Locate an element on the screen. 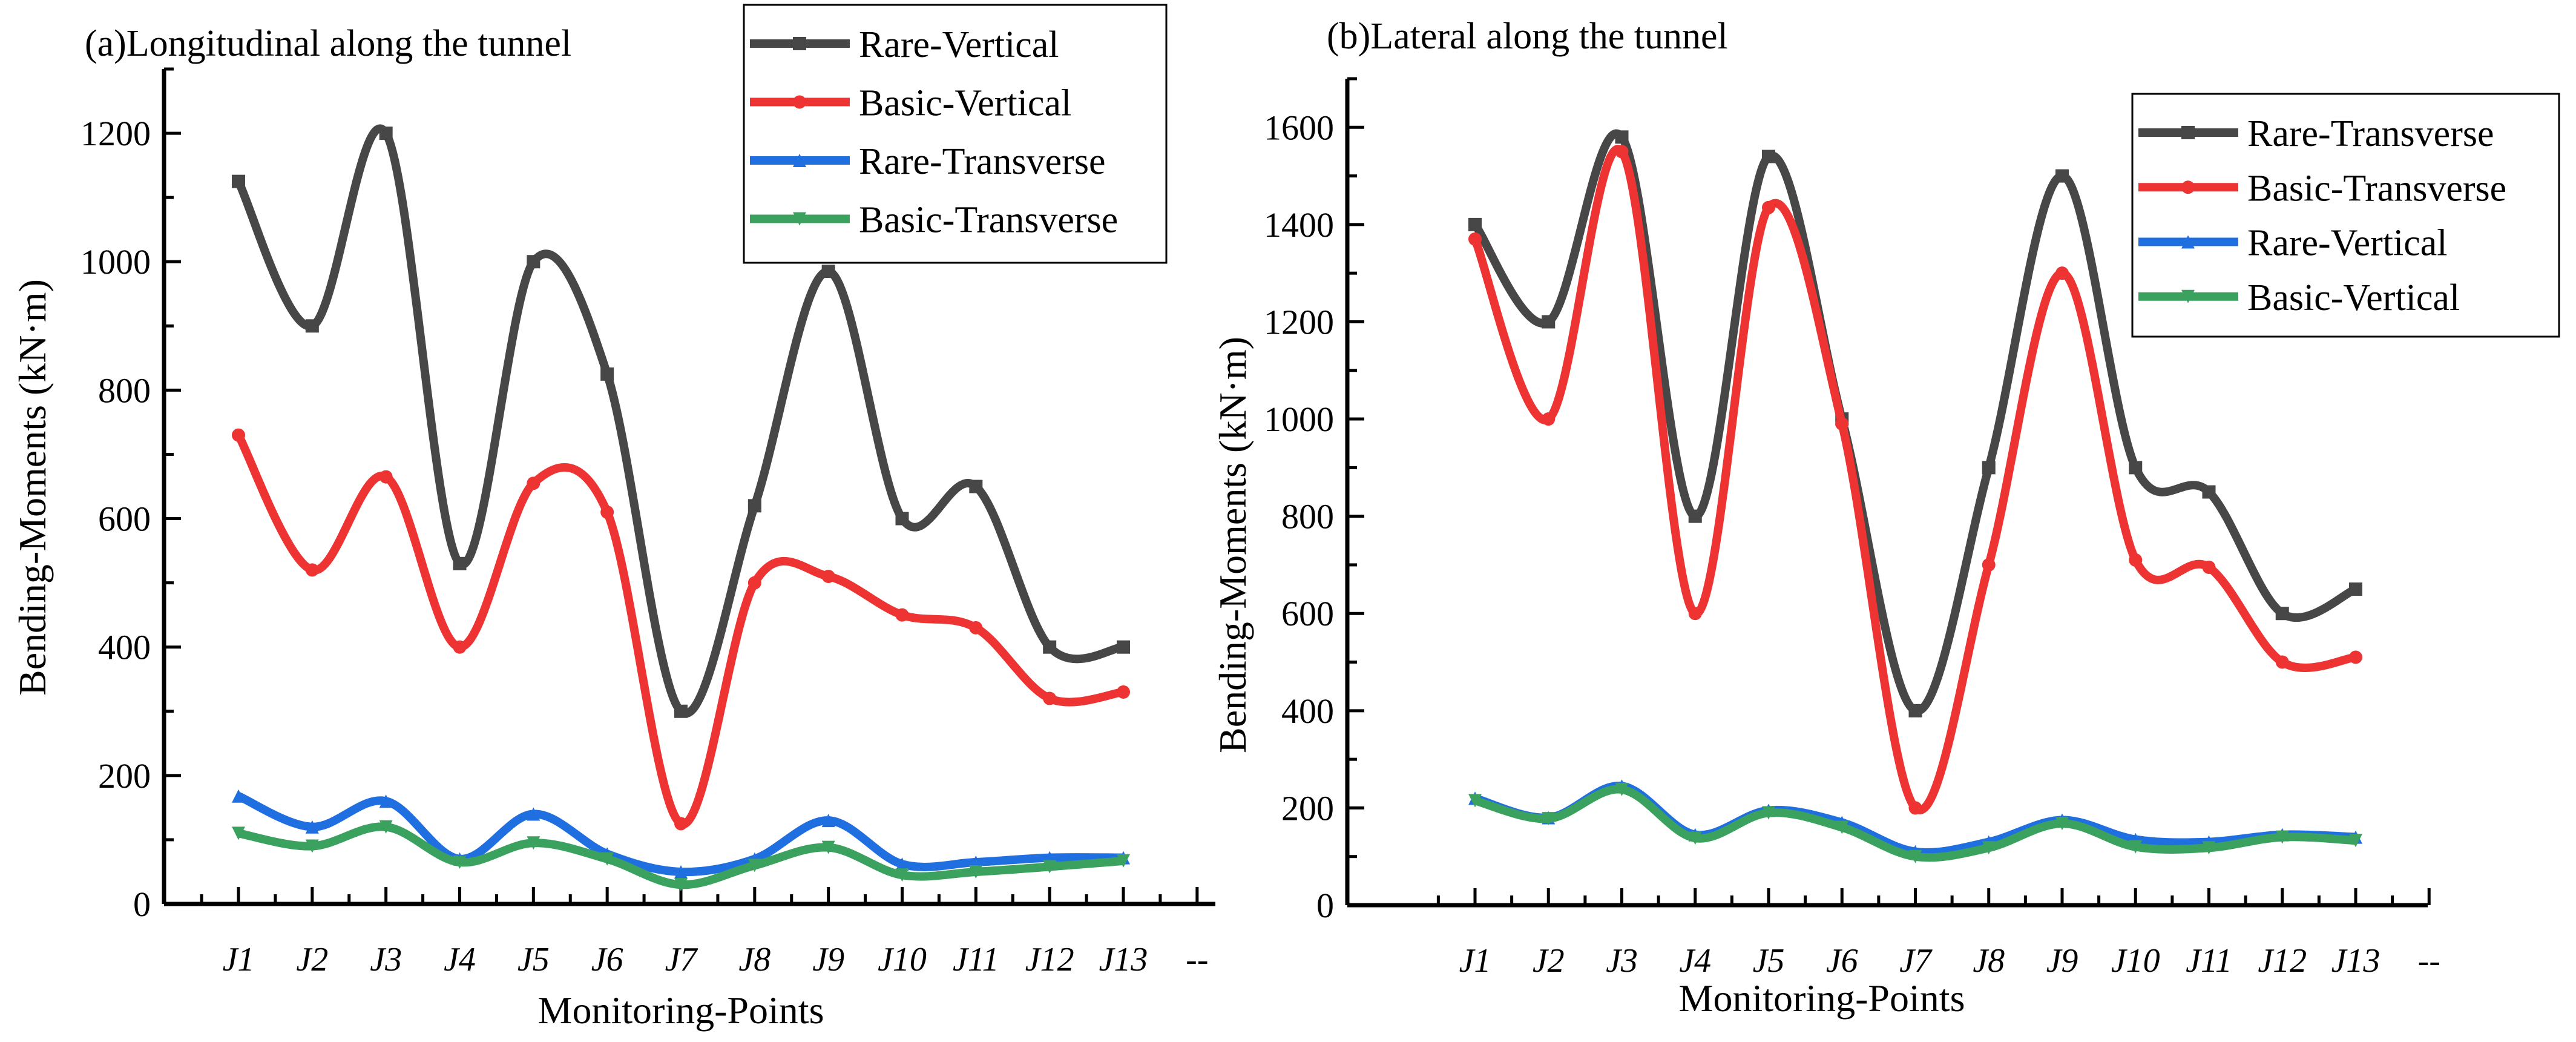  x-tick-label: J1 is located at coordinates (1475, 961).